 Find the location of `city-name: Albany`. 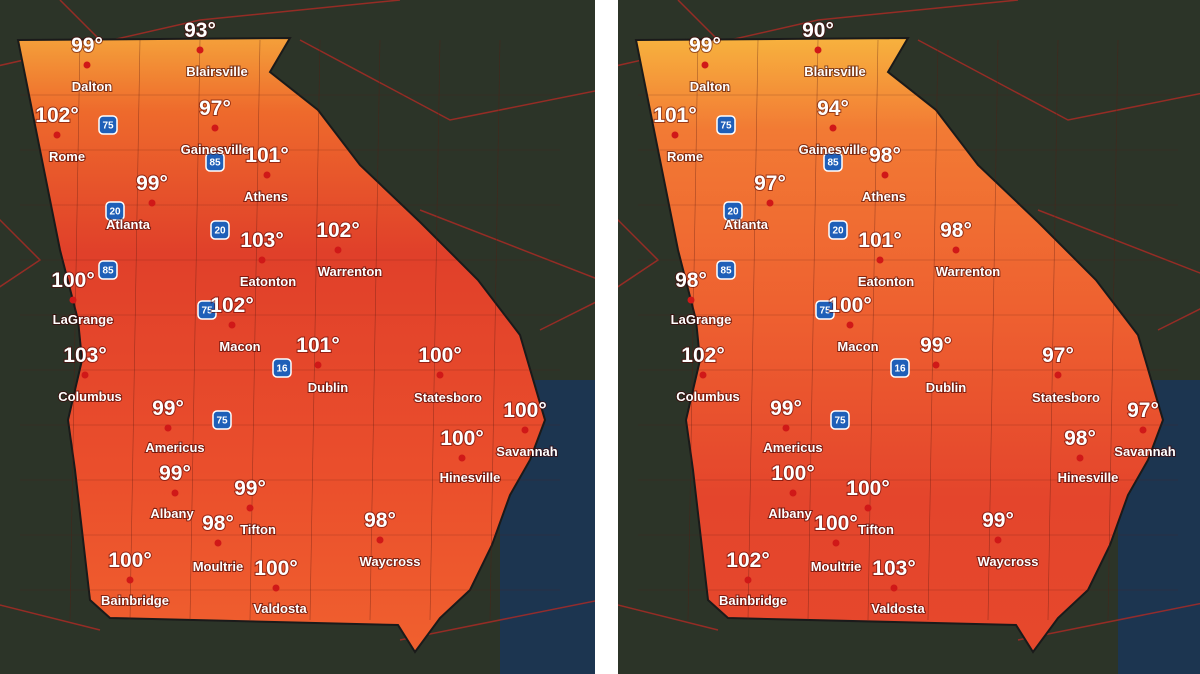

city-name: Albany is located at coordinates (790, 513).